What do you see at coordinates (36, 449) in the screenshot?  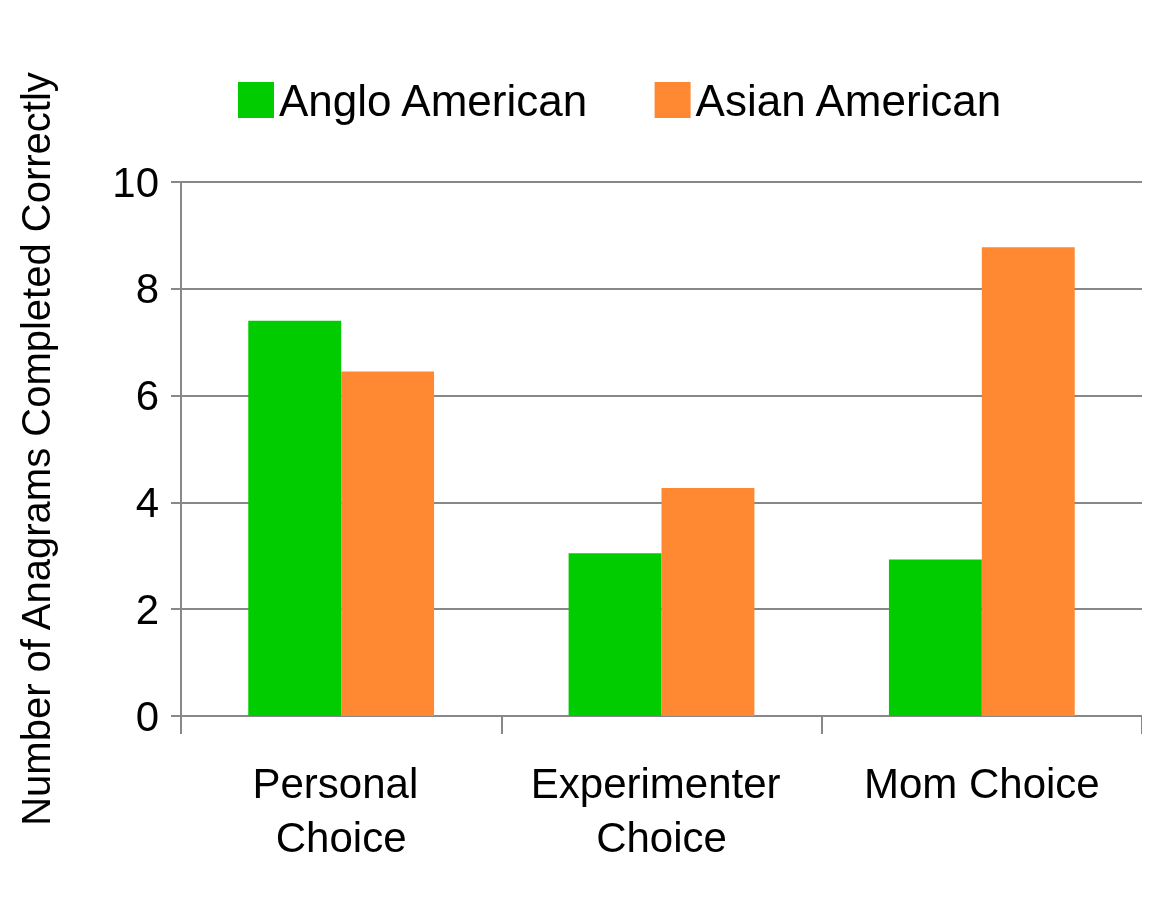 I see `y-axis-title: Number of Anagrams Completed Correctly` at bounding box center [36, 449].